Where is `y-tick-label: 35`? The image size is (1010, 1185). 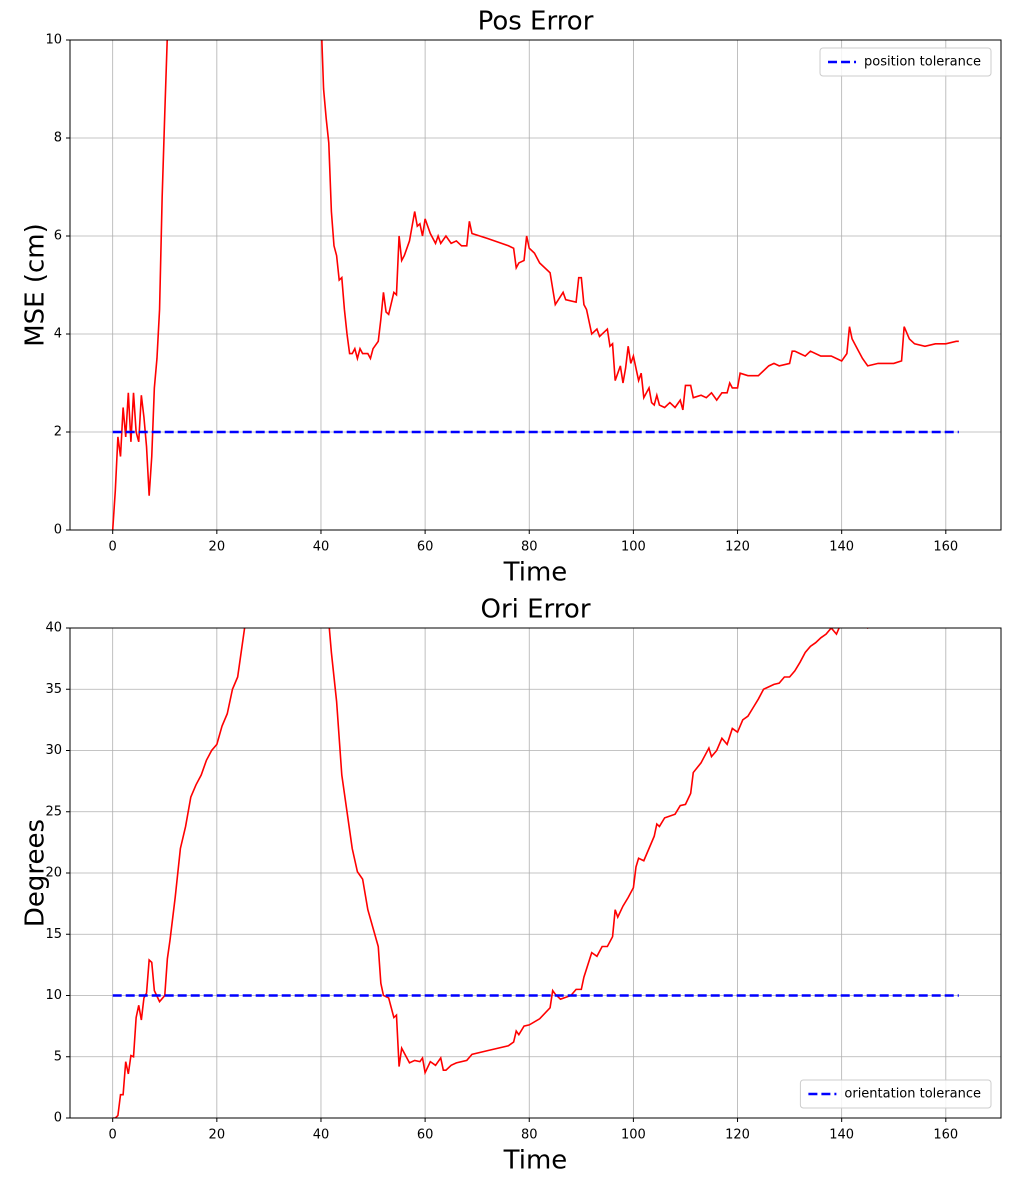
y-tick-label: 35 is located at coordinates (53, 689).